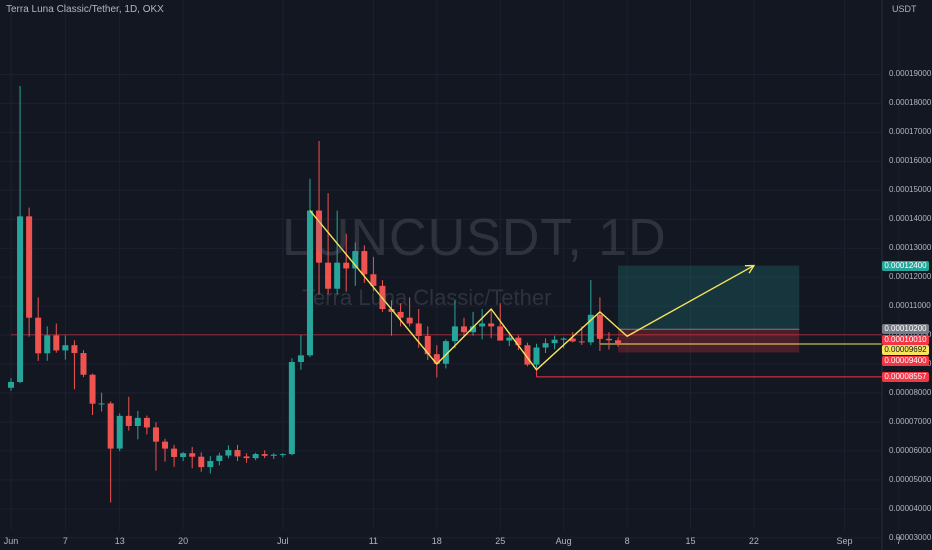 The image size is (932, 550). Describe the element at coordinates (709, 341) in the screenshot. I see `stop-zone` at that location.